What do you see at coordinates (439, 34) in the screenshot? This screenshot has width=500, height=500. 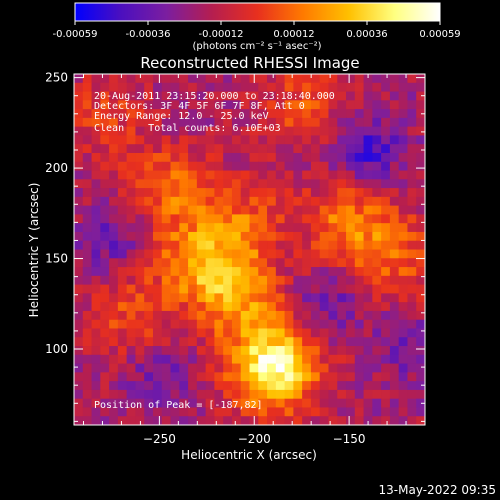 I see `colorbar-tick-label: 0.00059` at bounding box center [439, 34].